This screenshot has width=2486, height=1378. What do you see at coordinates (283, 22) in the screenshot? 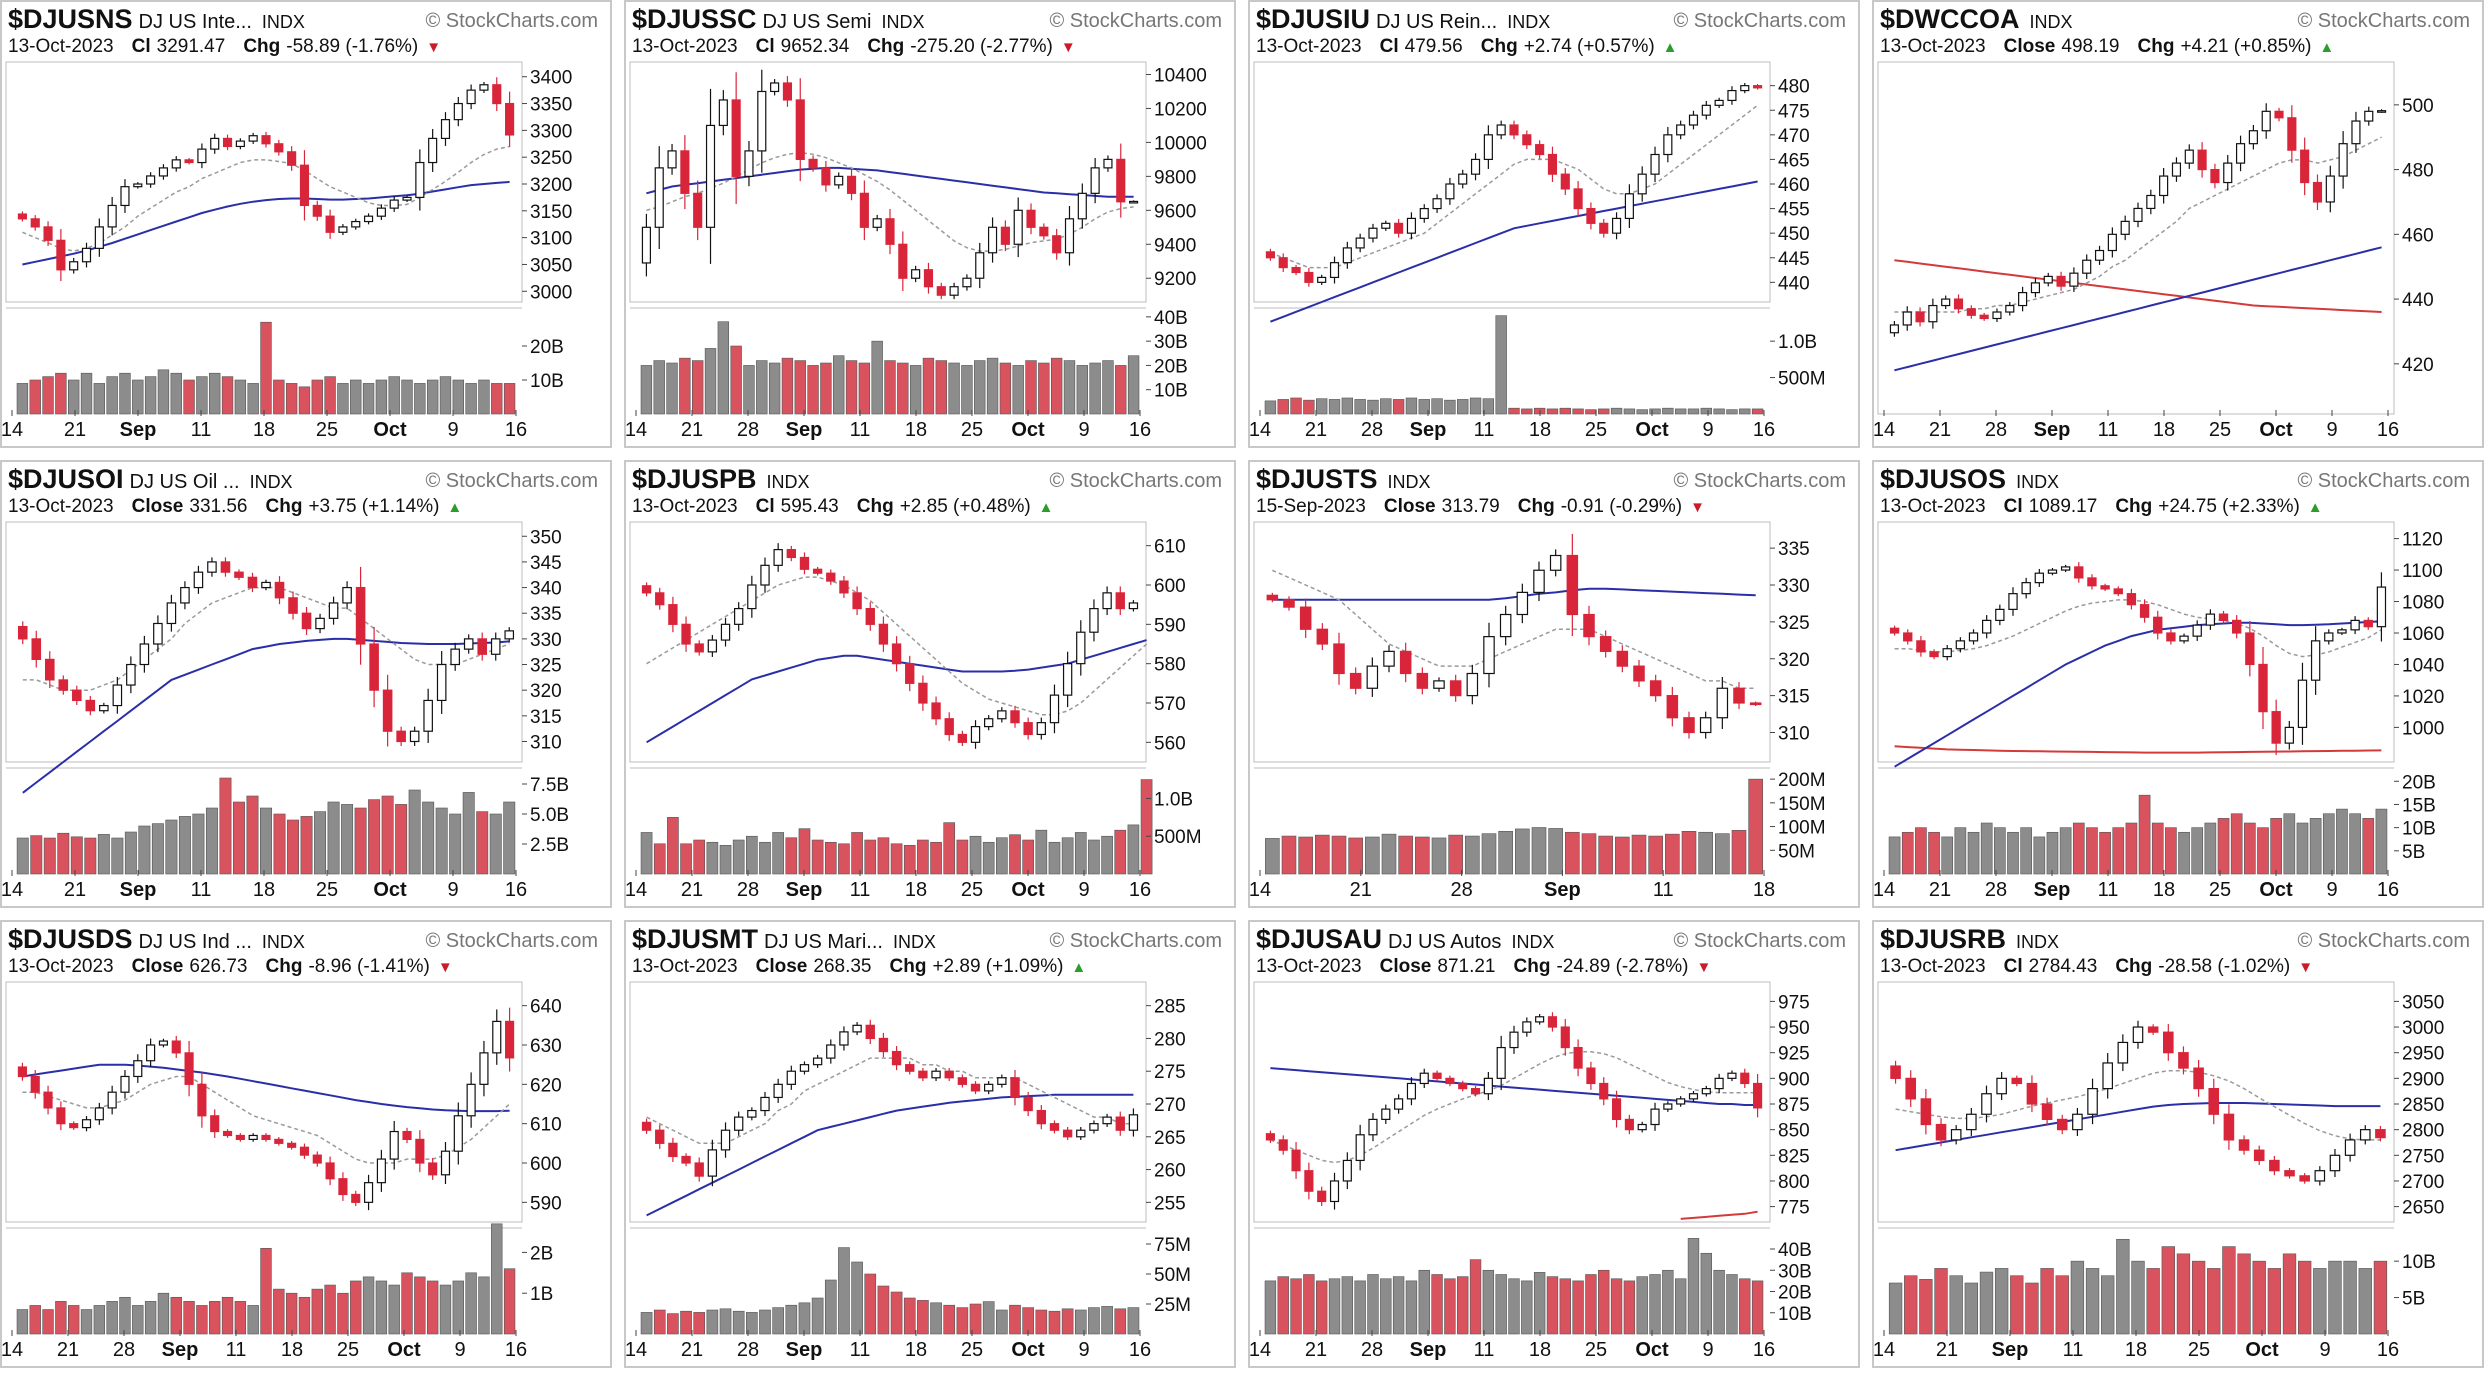
I see `instrument-type: INDX` at bounding box center [283, 22].